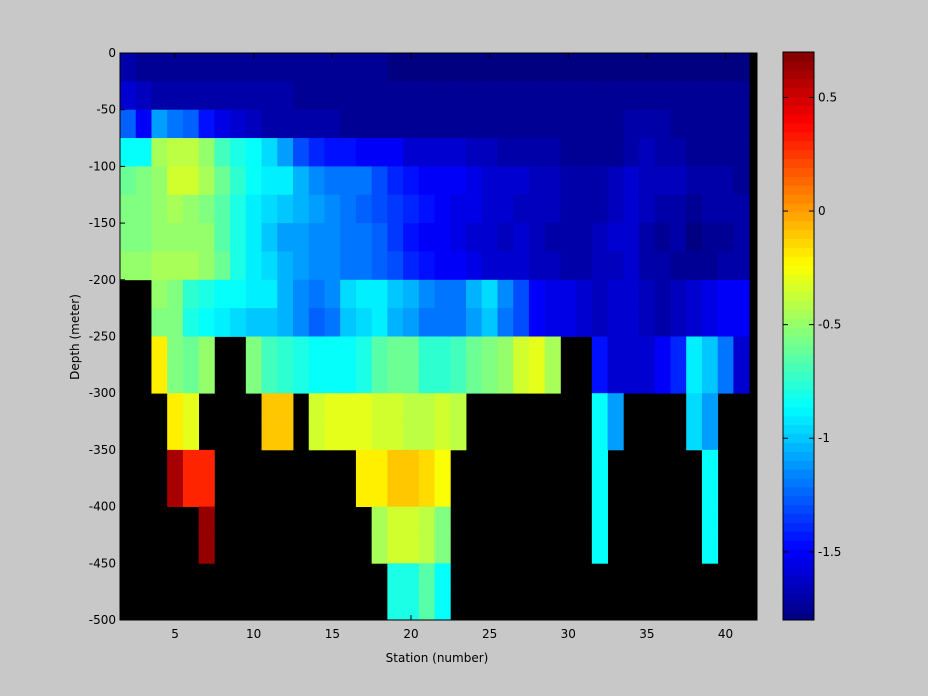 The width and height of the screenshot is (928, 696). What do you see at coordinates (811, 336) in the screenshot?
I see `colorbar: 0.5 0 -0.5 -1 -1.5` at bounding box center [811, 336].